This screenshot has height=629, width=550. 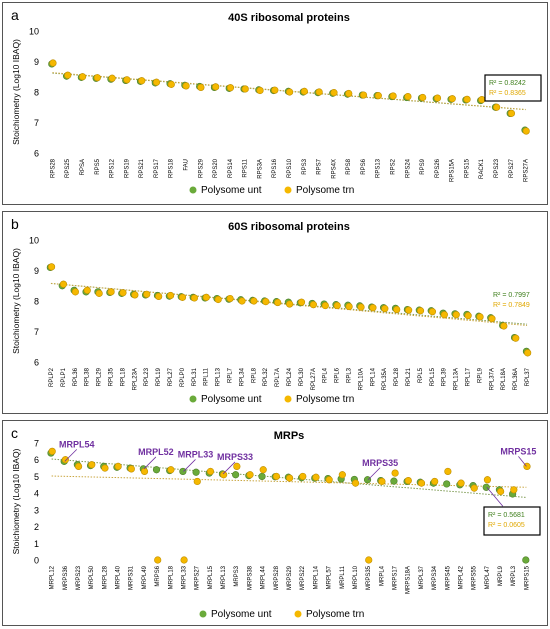 What do you see at coordinates (422, 577) in the screenshot?
I see `x-tick-label: MRPL37` at bounding box center [422, 577].